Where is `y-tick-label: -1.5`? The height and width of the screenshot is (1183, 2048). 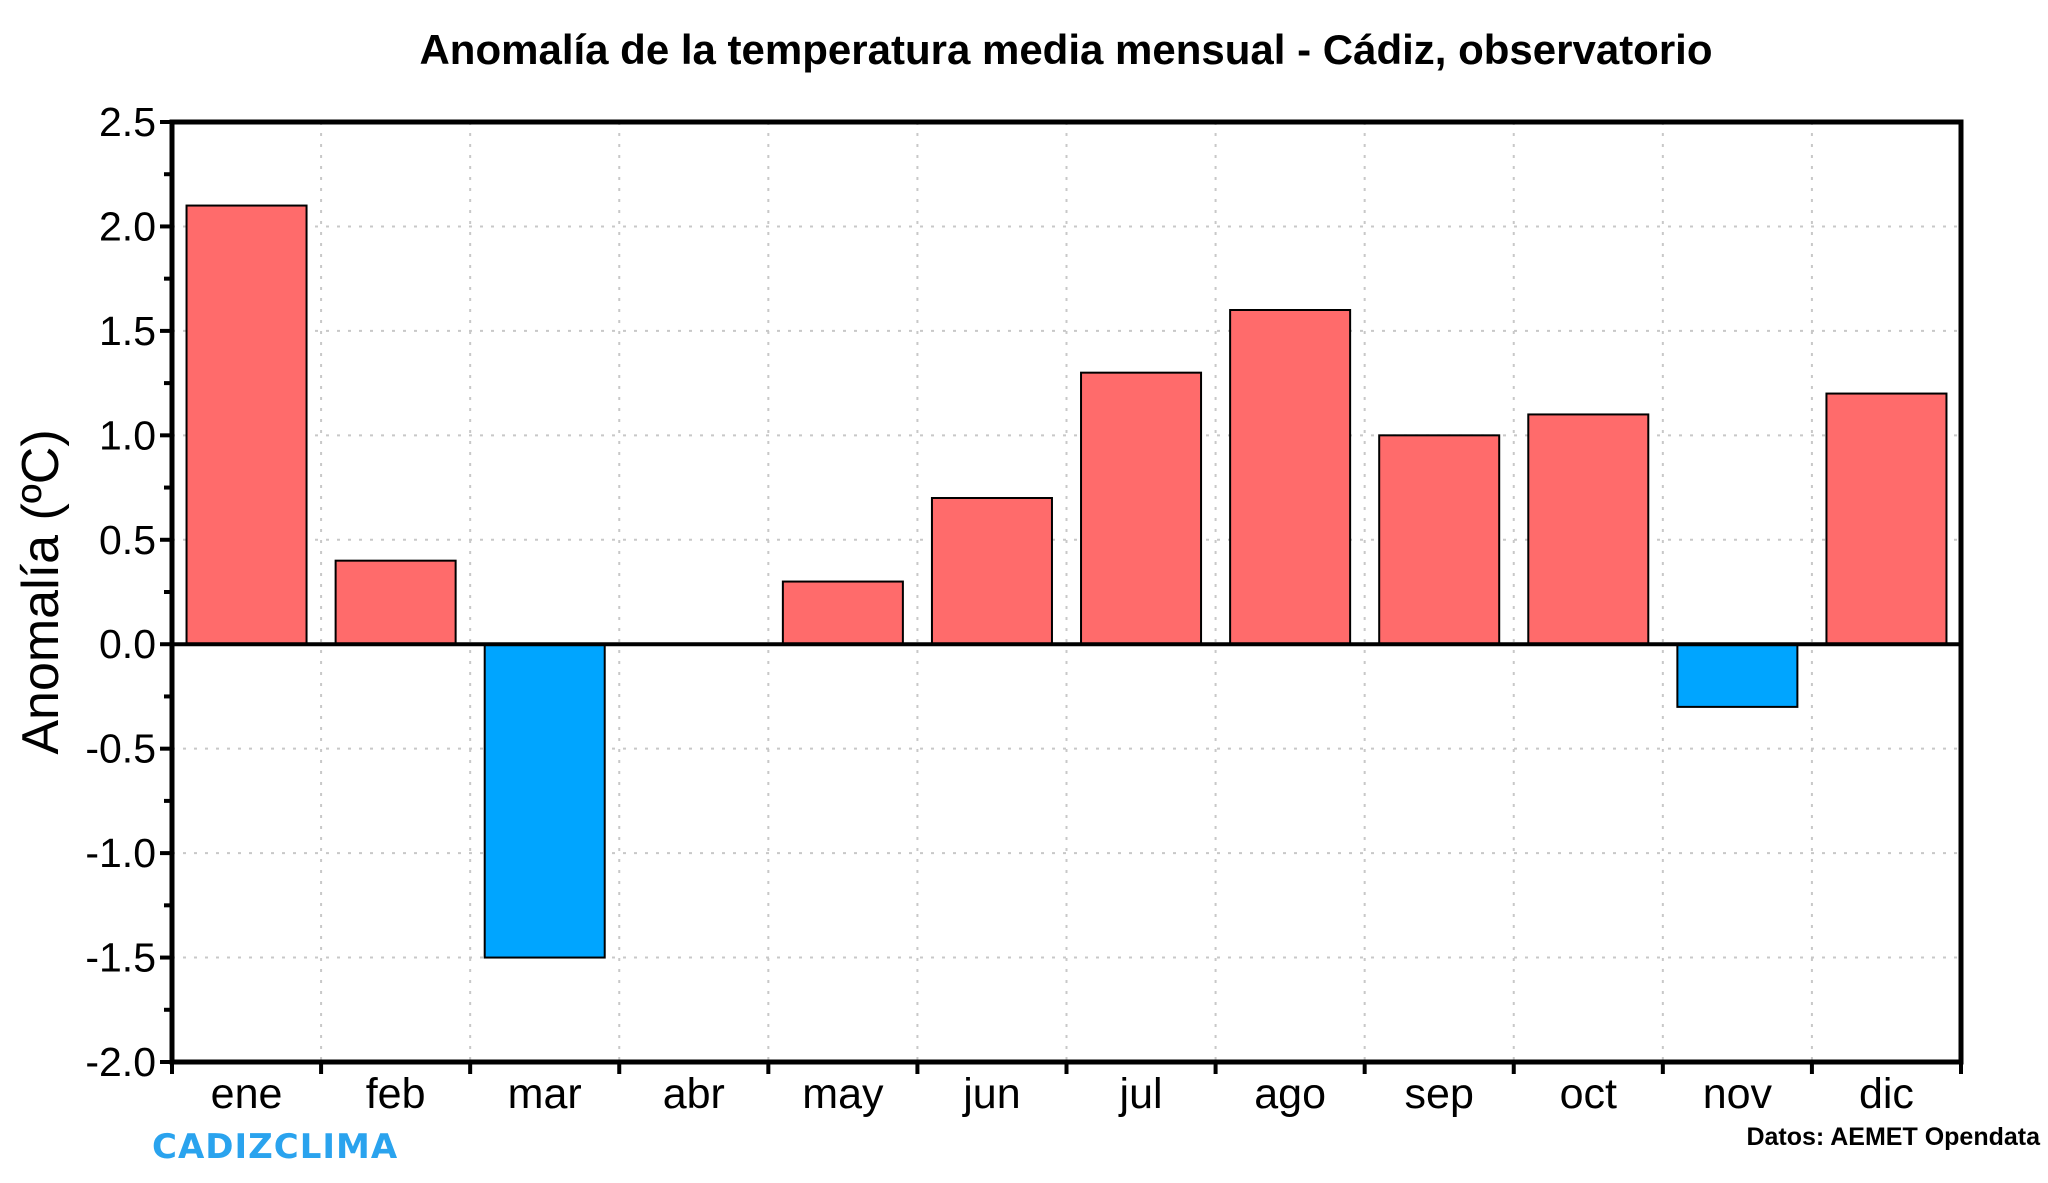
y-tick-label: -1.5 is located at coordinates (120, 958).